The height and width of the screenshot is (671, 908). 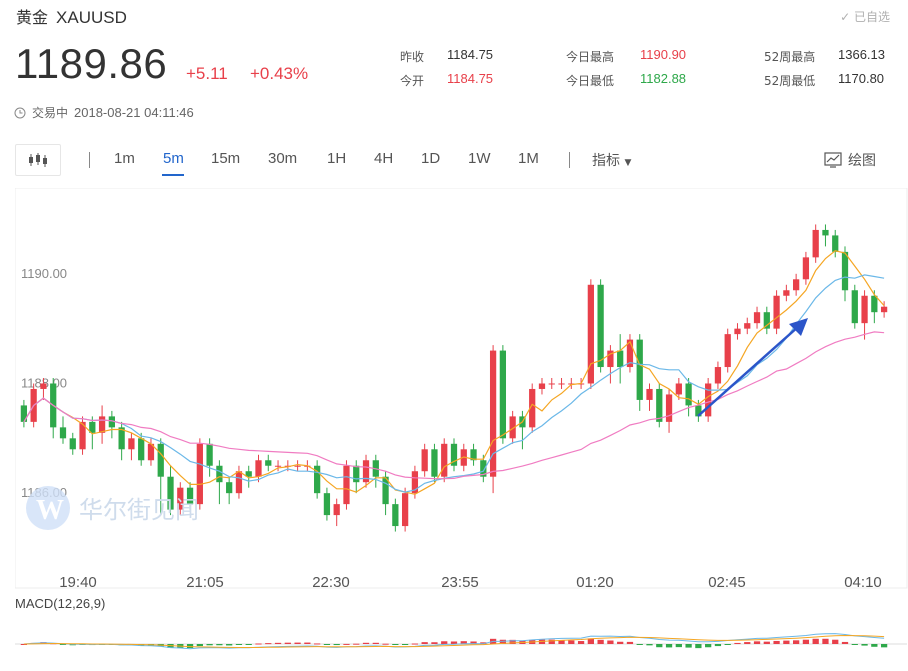 I want to click on caret-down-icon: ▼, so click(x=628, y=163).